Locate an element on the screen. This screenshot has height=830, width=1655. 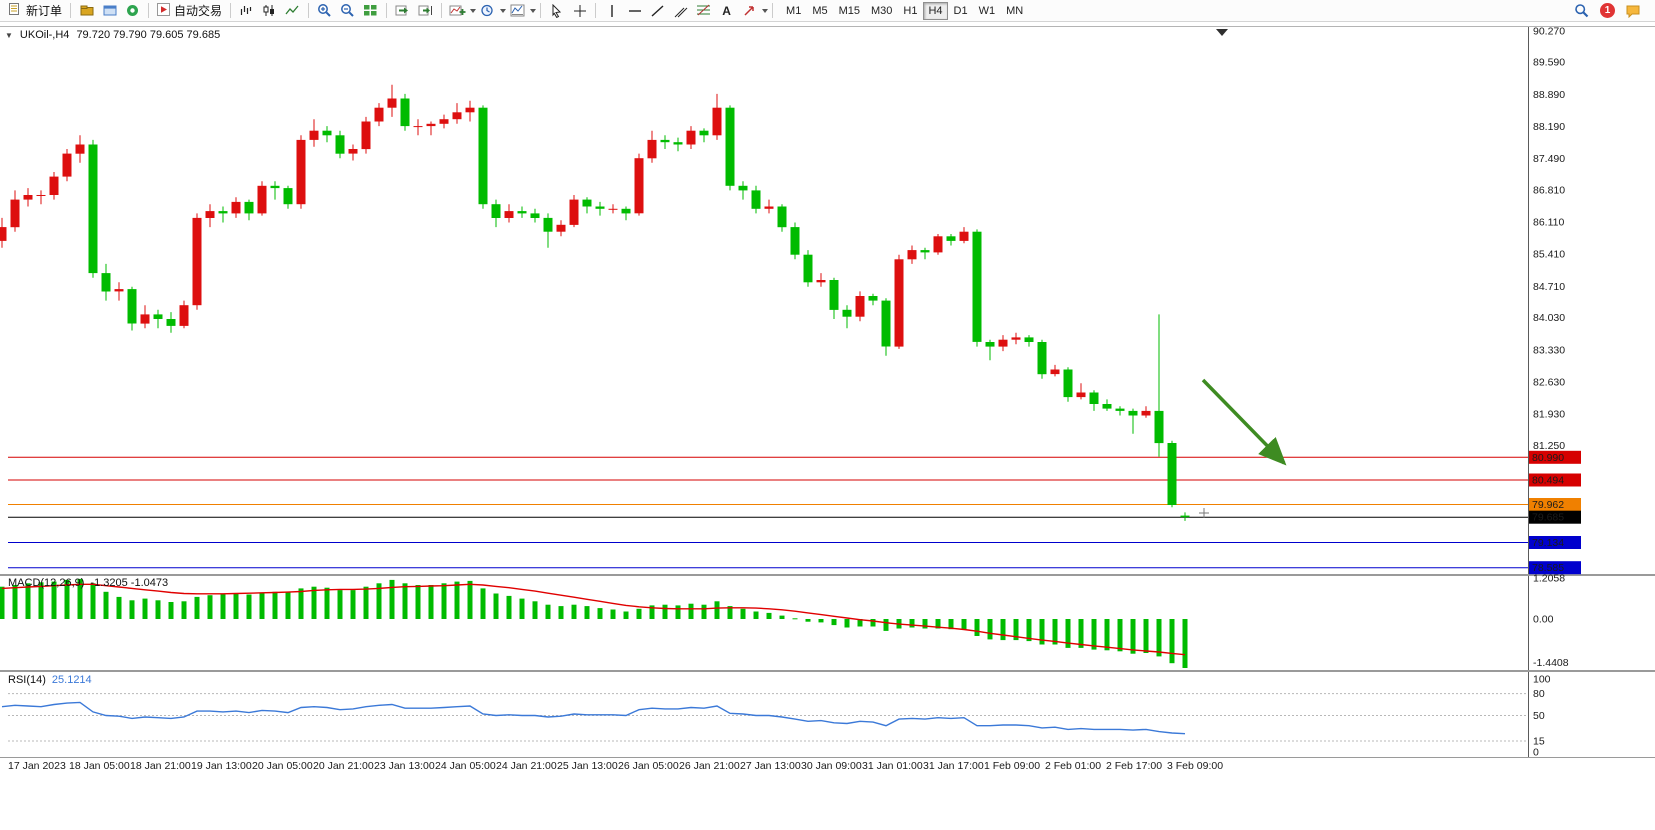
svg-text: 24 Jan 21:00 is located at coordinates (526, 766).